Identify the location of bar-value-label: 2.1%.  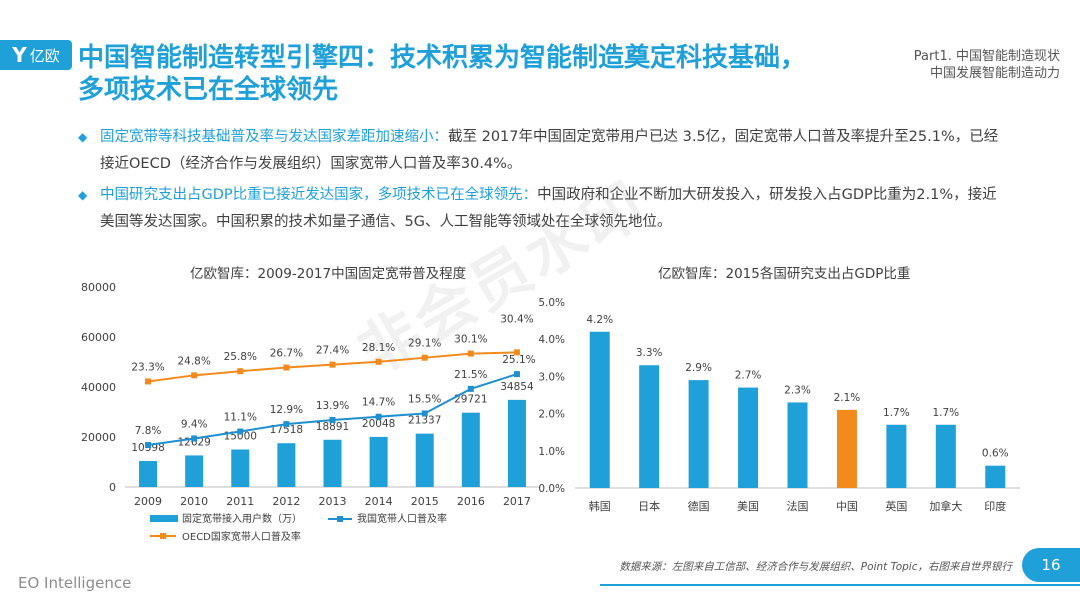
(847, 398).